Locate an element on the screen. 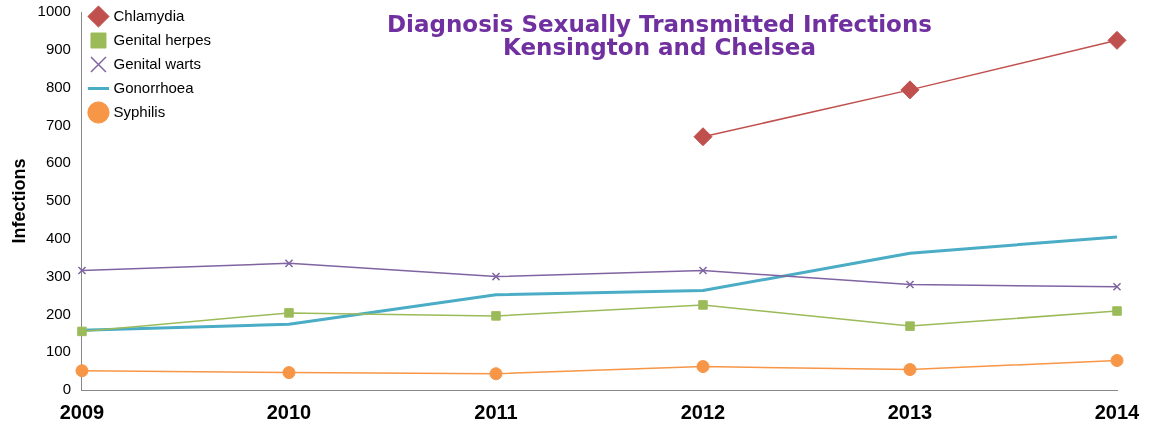 Image resolution: width=1172 pixels, height=432 pixels. y-tick-label: 200 is located at coordinates (58, 313).